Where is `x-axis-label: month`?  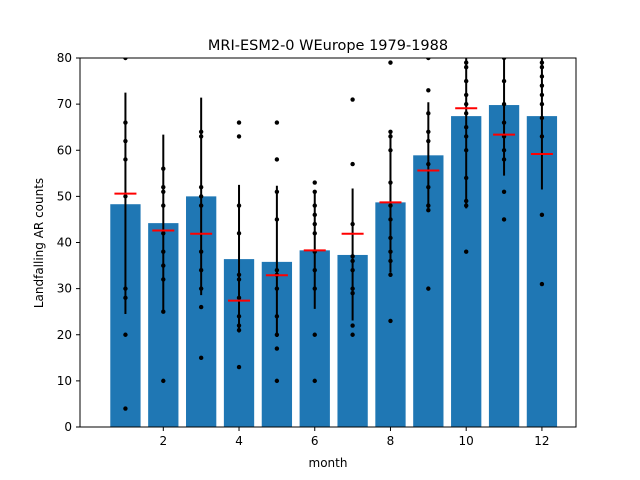
x-axis-label: month is located at coordinates (328, 463).